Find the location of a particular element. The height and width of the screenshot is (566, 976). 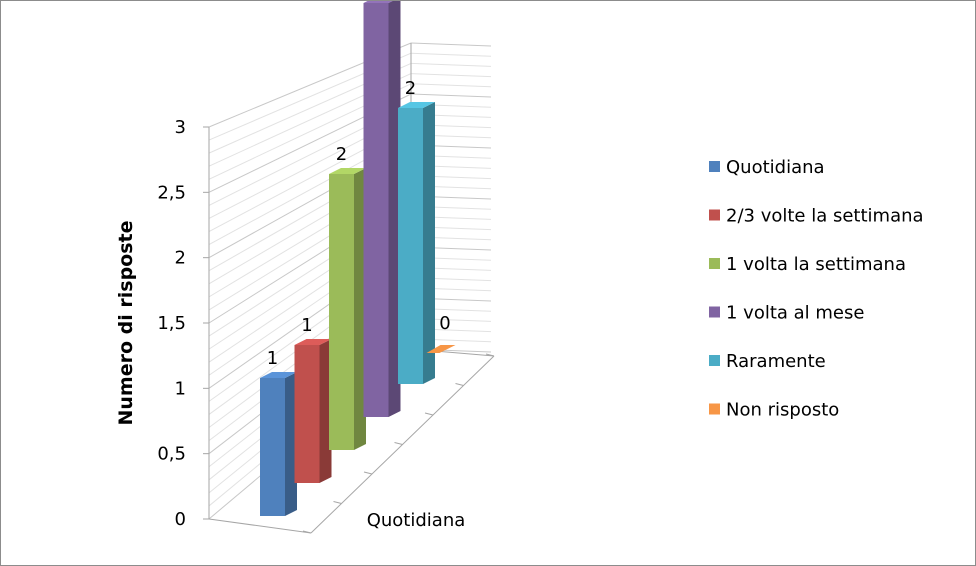

legend-label: Quotidiana is located at coordinates (775, 167).